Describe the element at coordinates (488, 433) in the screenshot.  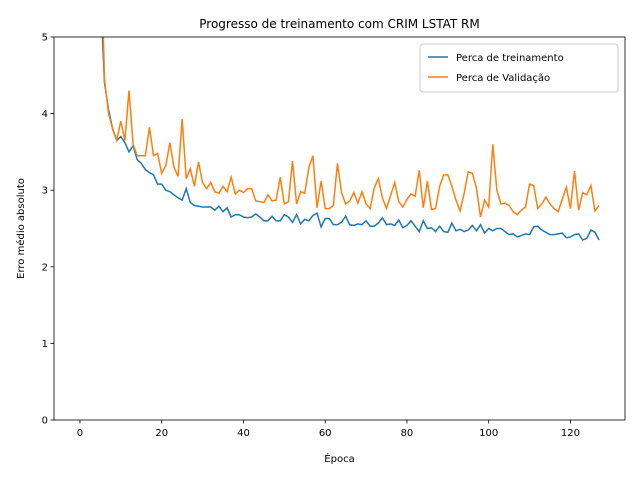
I see `x-tick-label: 100` at that location.